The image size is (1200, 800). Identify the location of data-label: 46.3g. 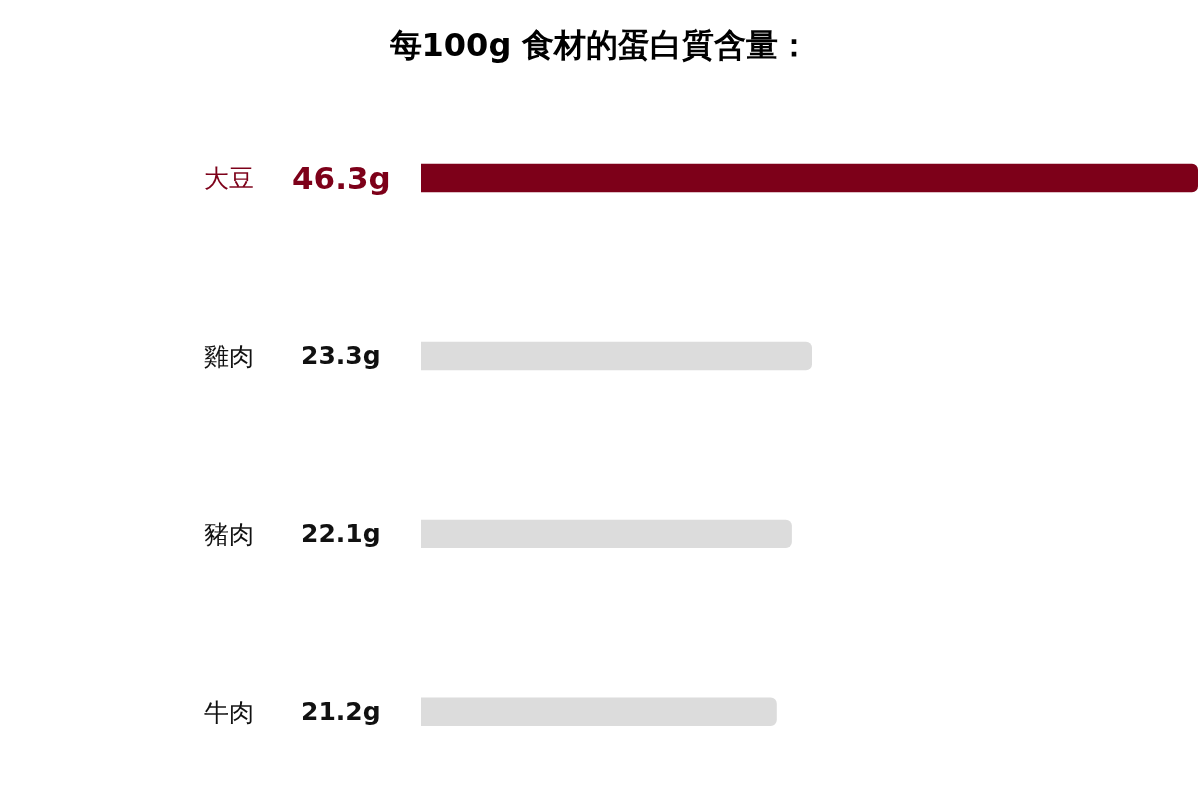
(341, 178).